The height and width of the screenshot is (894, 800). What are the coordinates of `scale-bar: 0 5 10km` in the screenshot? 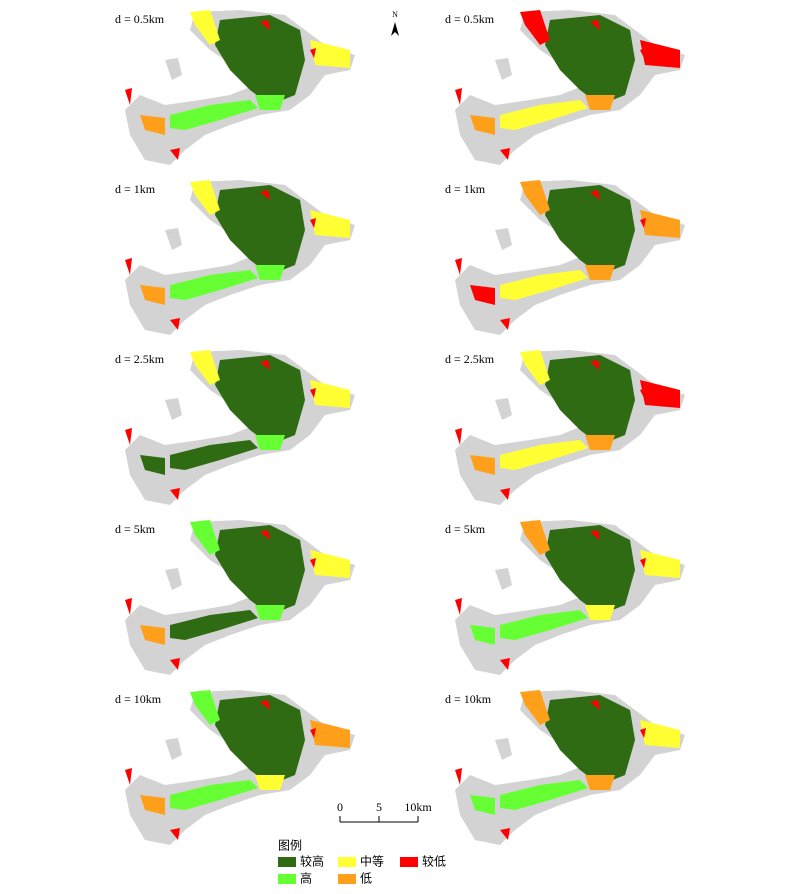 It's located at (384, 811).